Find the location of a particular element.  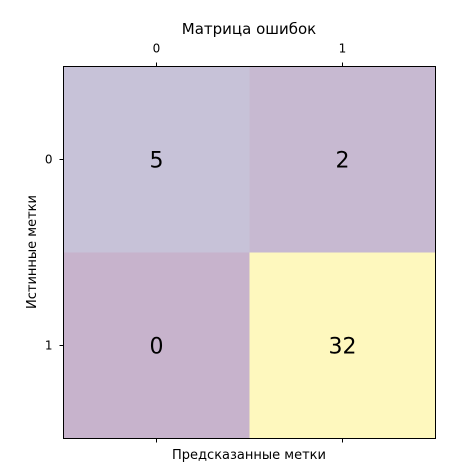

y-tick-label: 0 is located at coordinates (49, 160).